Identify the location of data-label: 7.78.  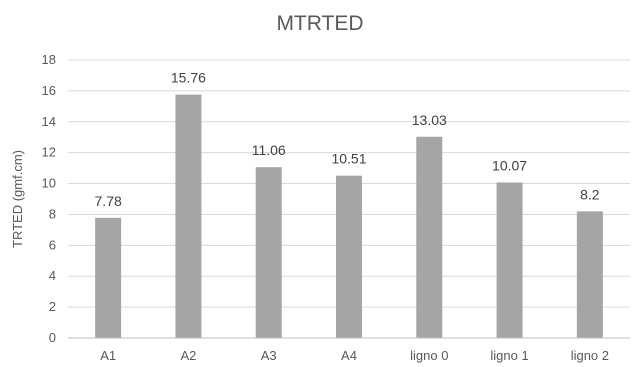
(108, 201).